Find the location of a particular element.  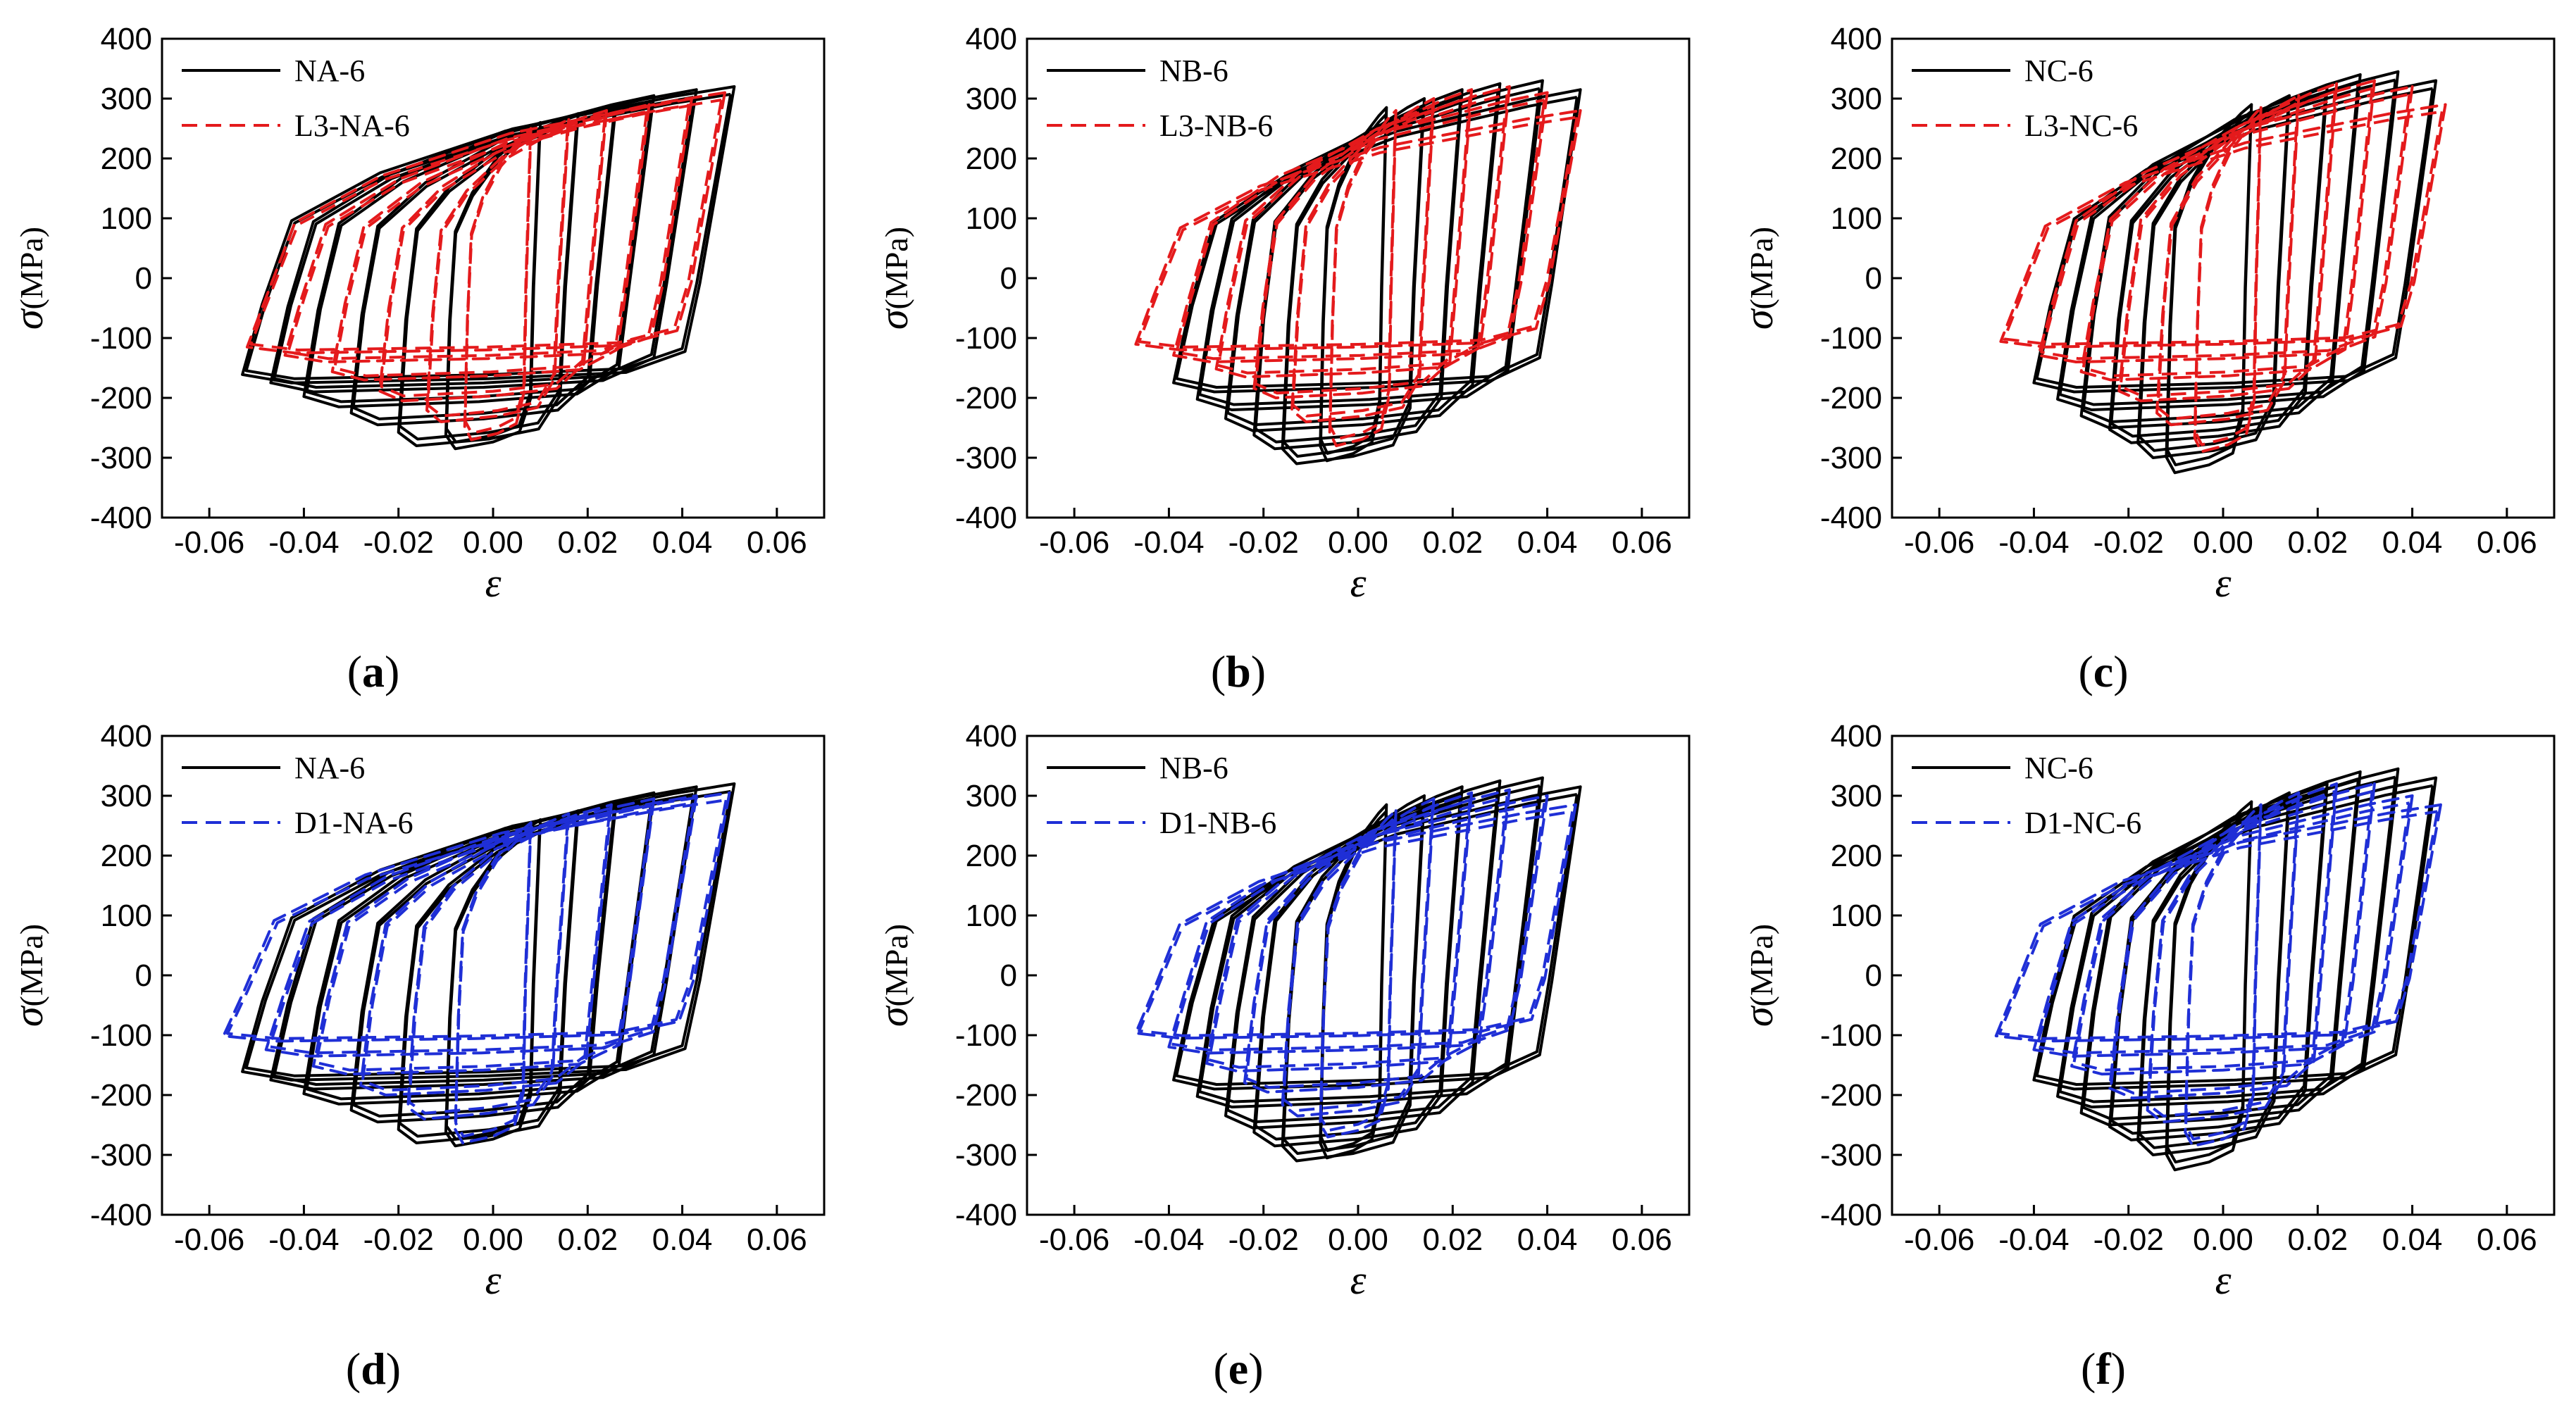

legend: NB-6 D1-NB-6 is located at coordinates (1161, 795).